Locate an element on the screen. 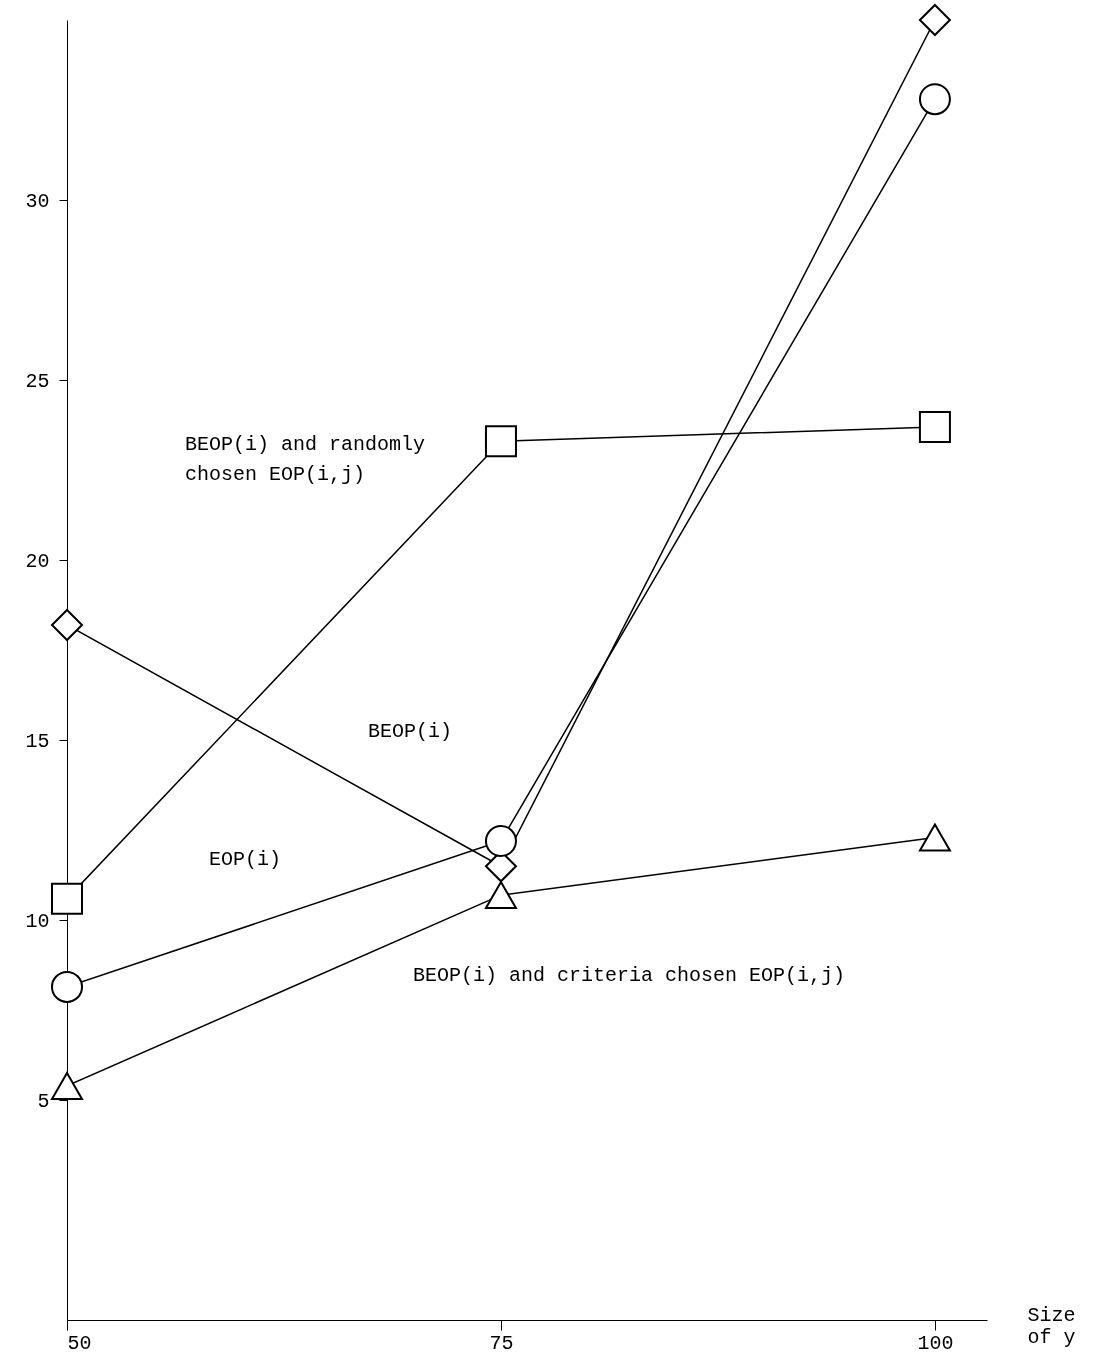  y-tick-label: 15 is located at coordinates (37, 741).